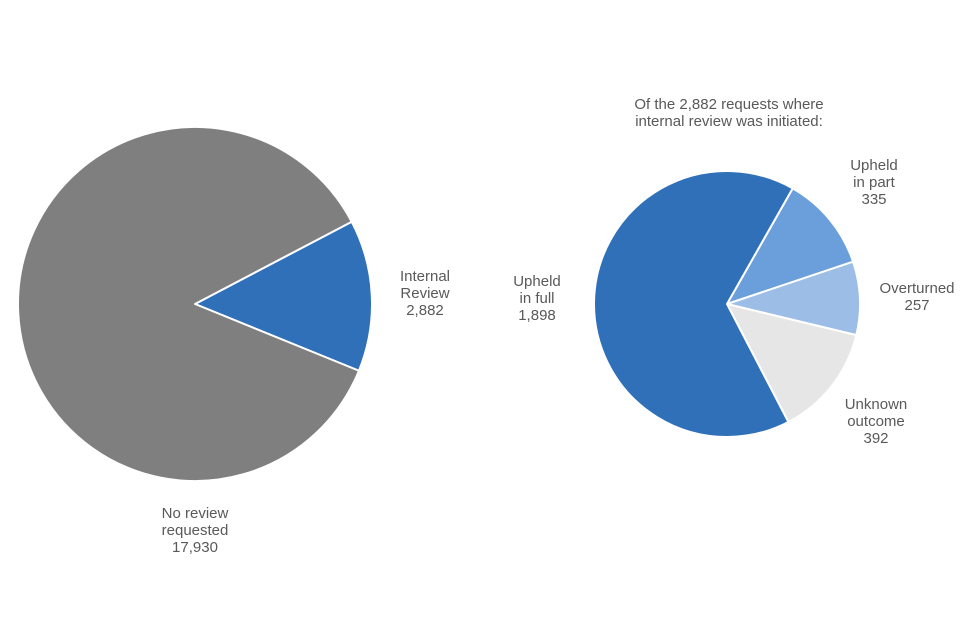 This screenshot has height=640, width=960. I want to click on slice-label-line: 335, so click(873, 199).